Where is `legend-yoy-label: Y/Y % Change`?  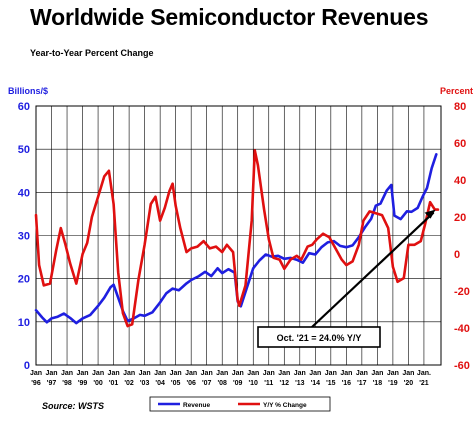
legend-yoy-label: Y/Y % Change is located at coordinates (285, 405).